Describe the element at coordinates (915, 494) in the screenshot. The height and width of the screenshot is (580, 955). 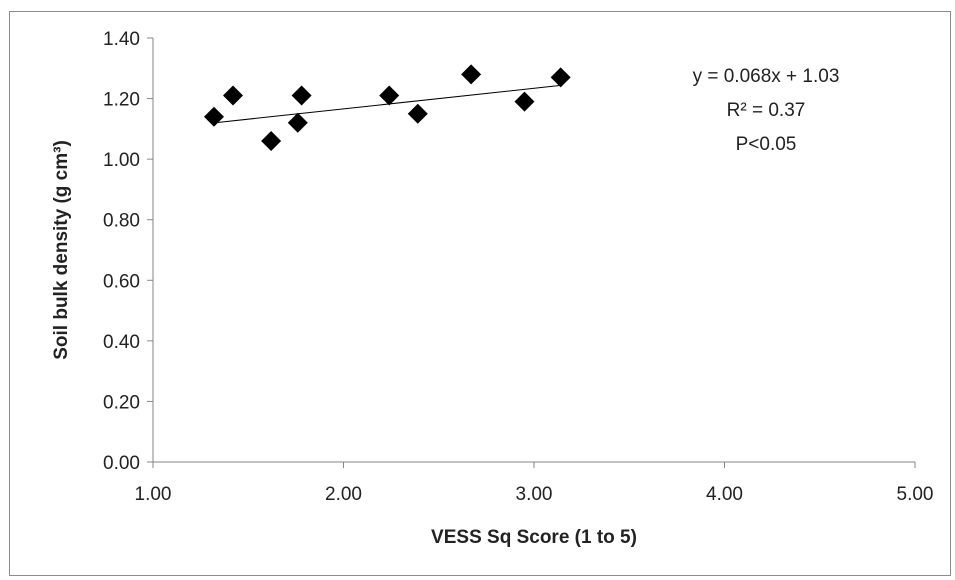
I see `x-tick-label: 5.00` at that location.